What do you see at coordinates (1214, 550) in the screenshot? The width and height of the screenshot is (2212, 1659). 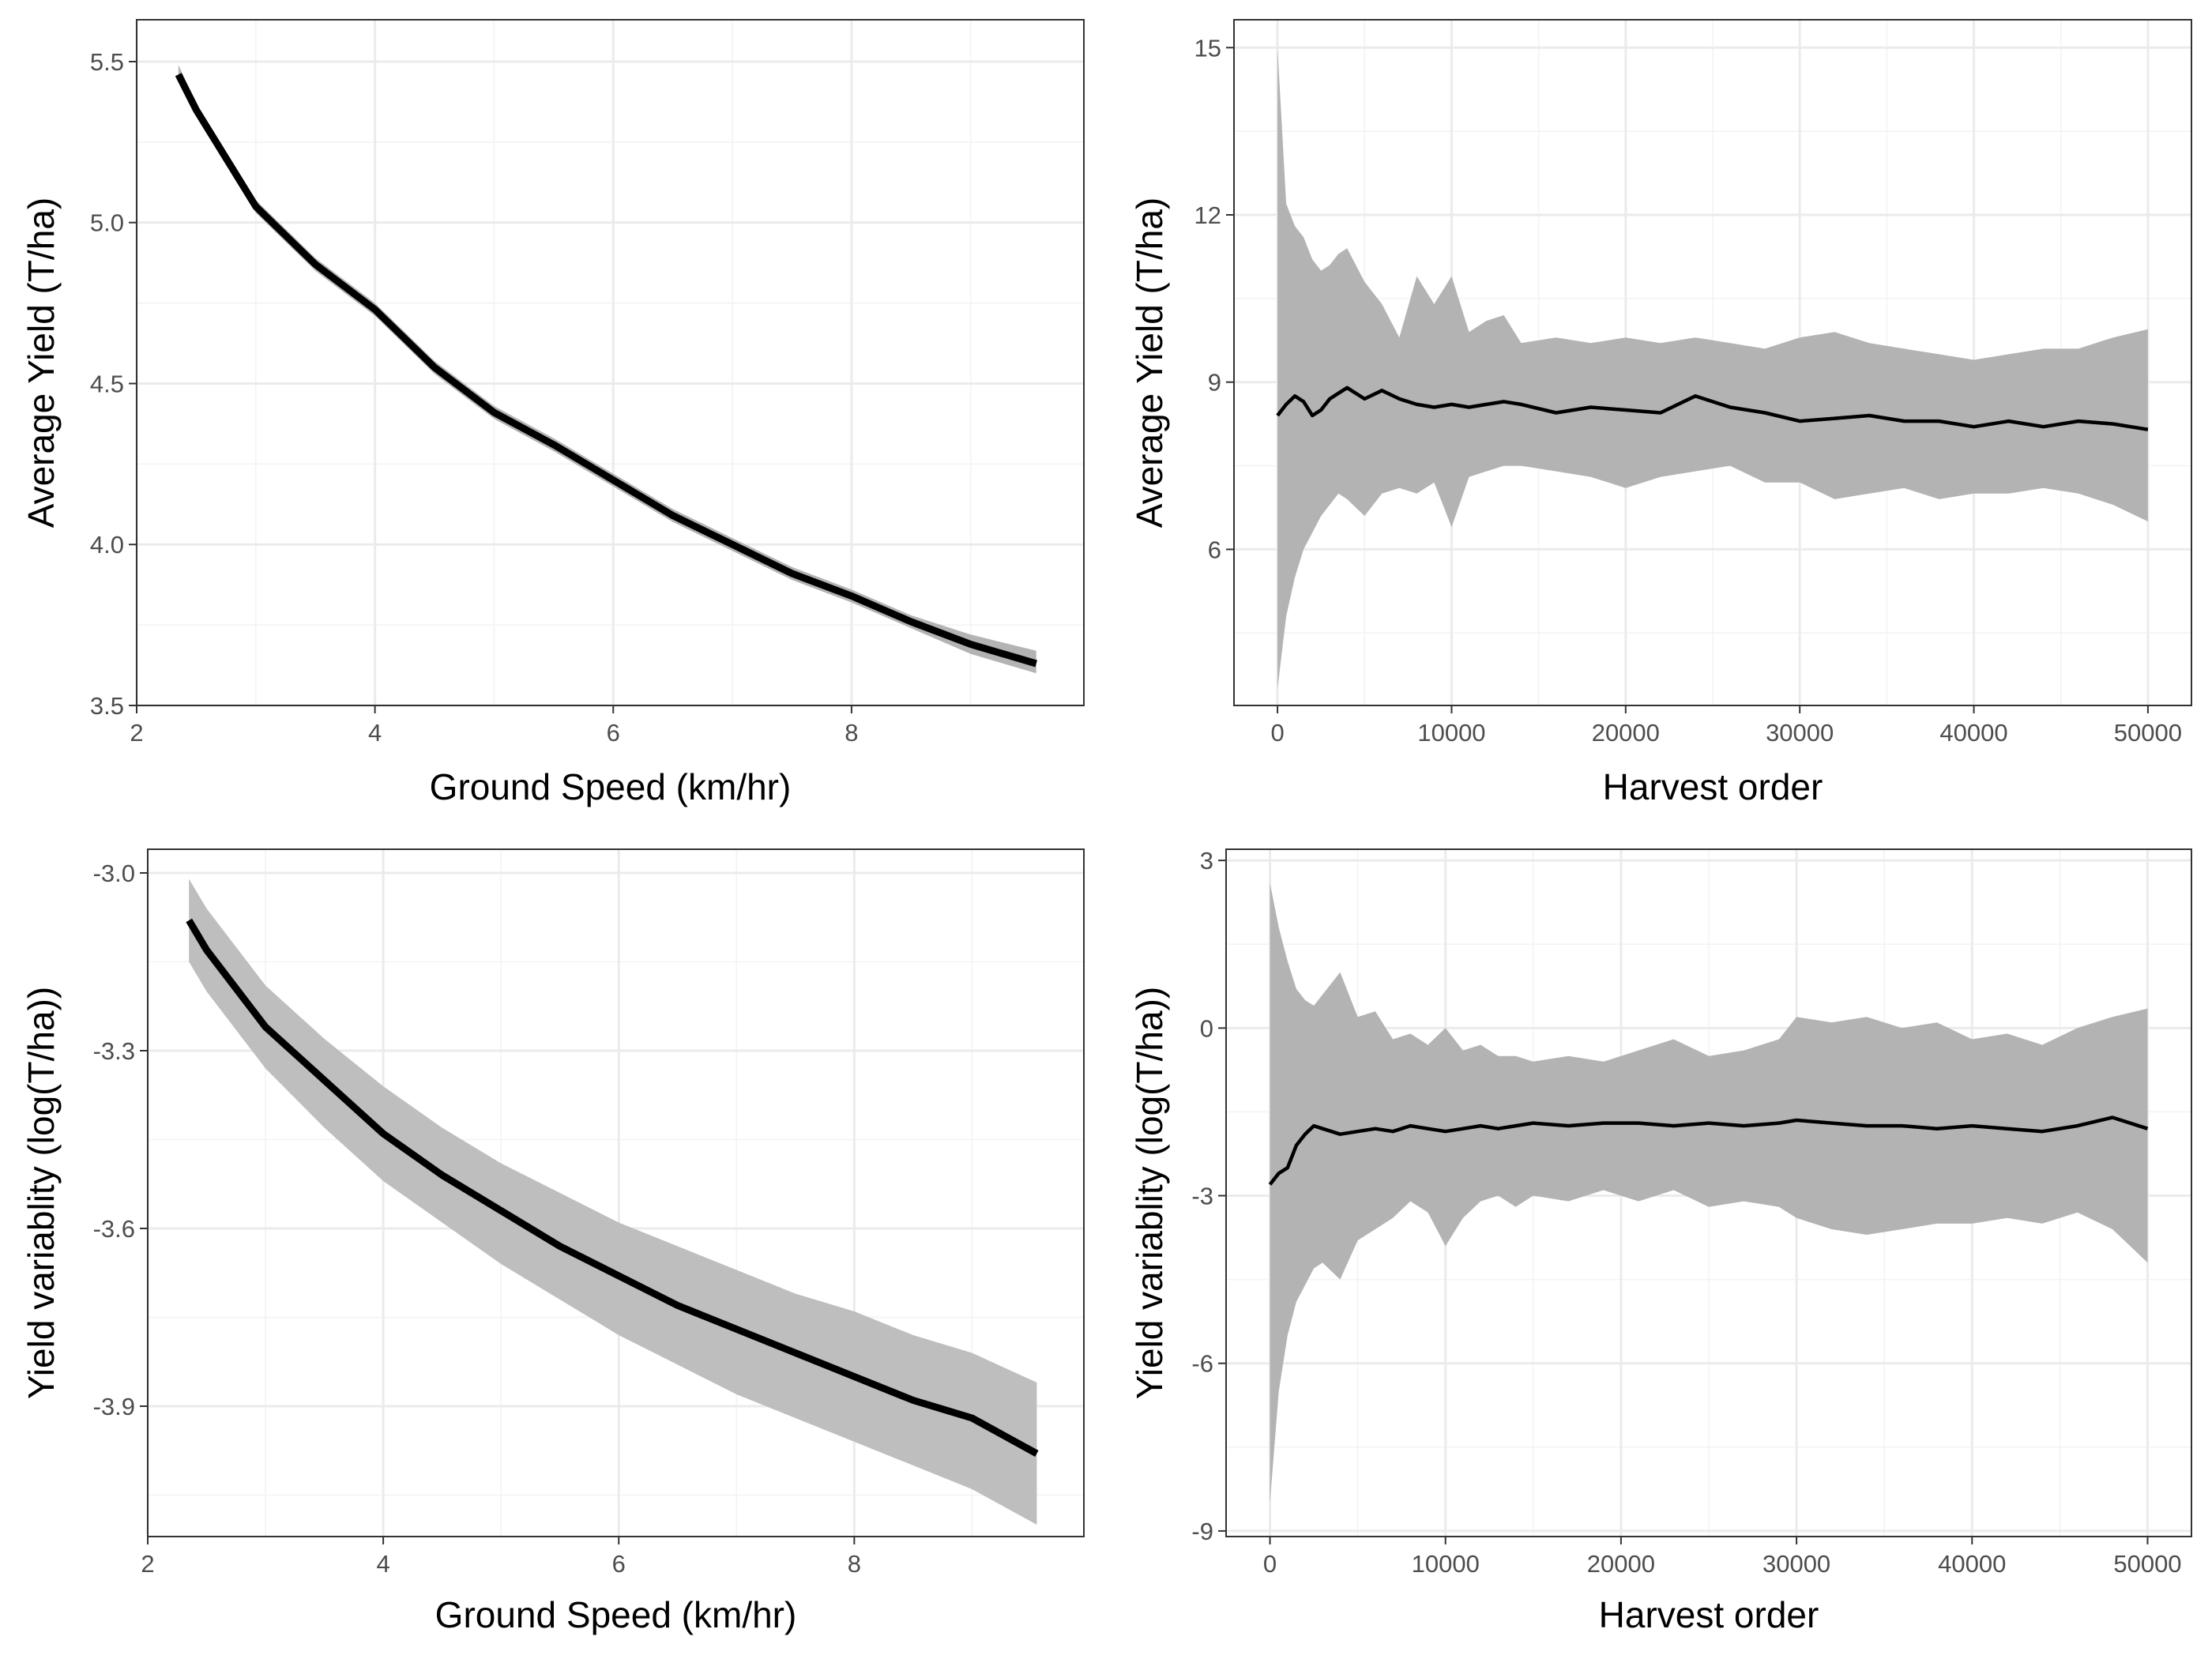 I see `y-tick-label: 6` at bounding box center [1214, 550].